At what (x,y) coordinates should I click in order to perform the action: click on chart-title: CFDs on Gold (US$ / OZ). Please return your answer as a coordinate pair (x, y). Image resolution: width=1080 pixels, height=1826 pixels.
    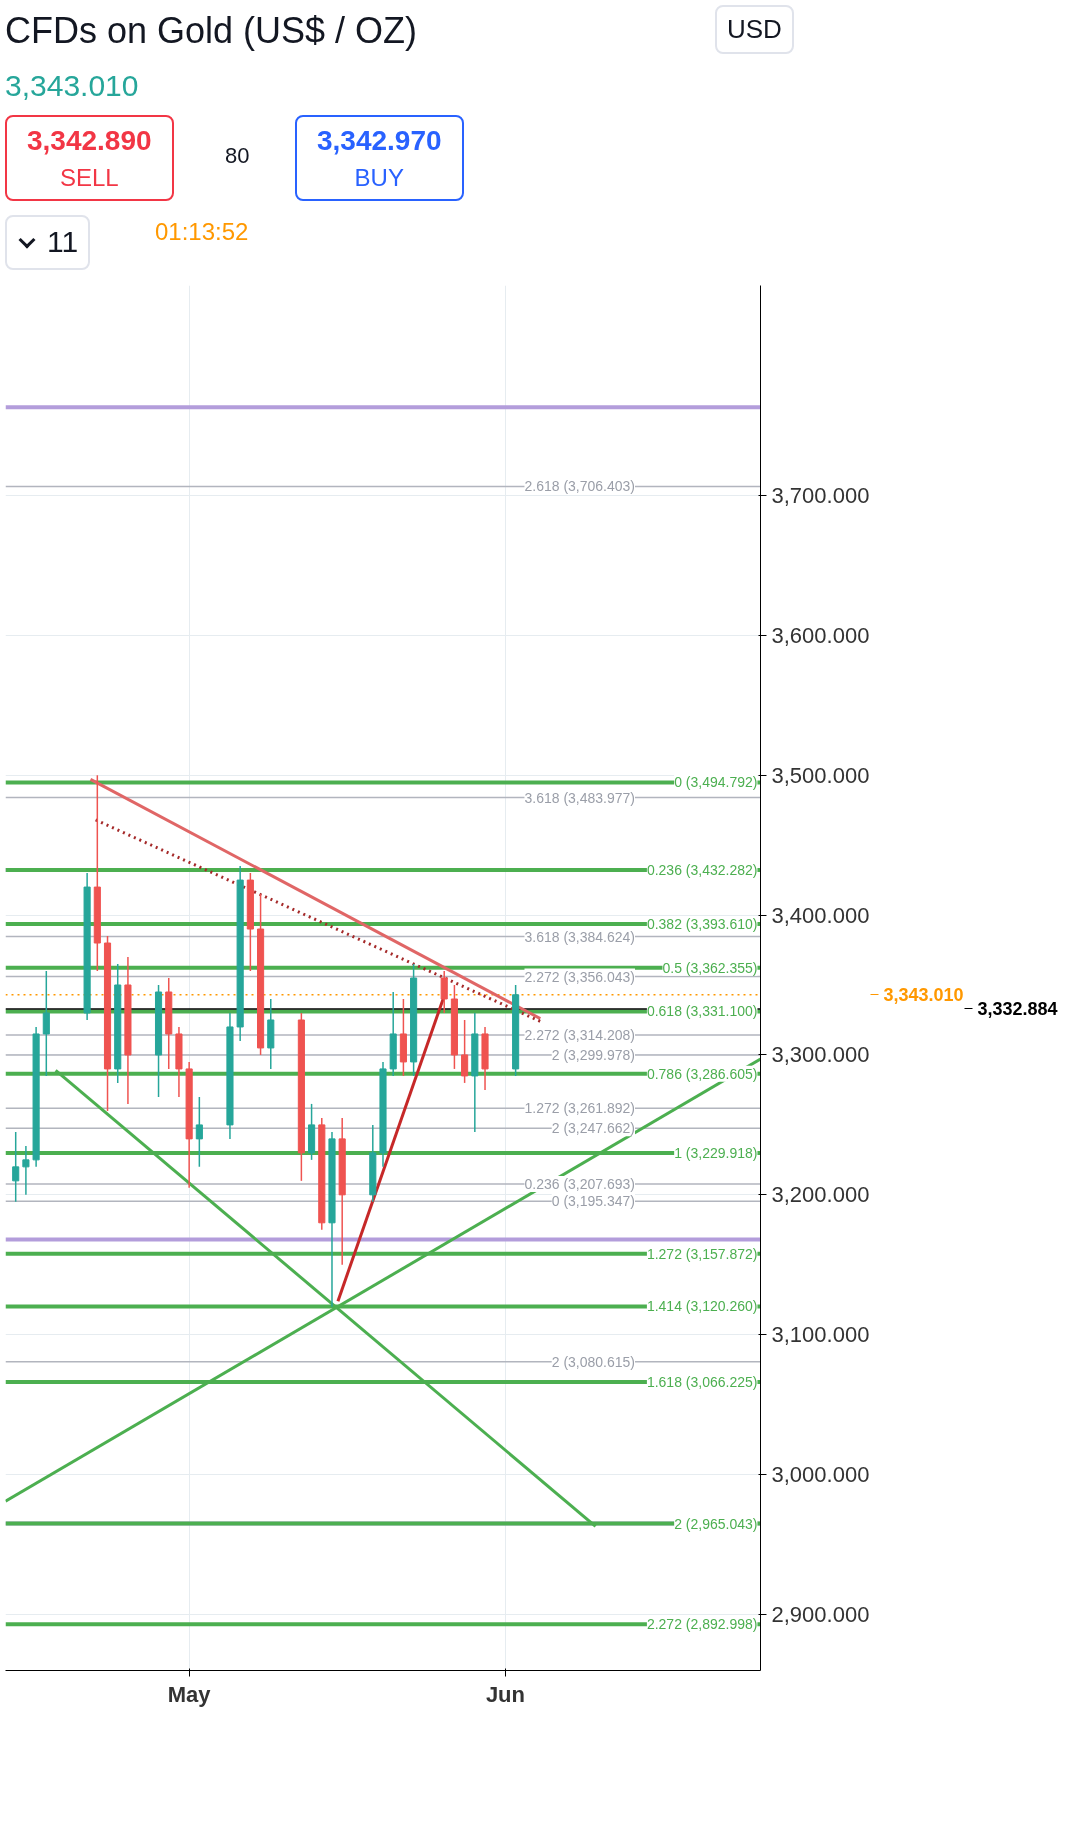
    Looking at the image, I should click on (211, 31).